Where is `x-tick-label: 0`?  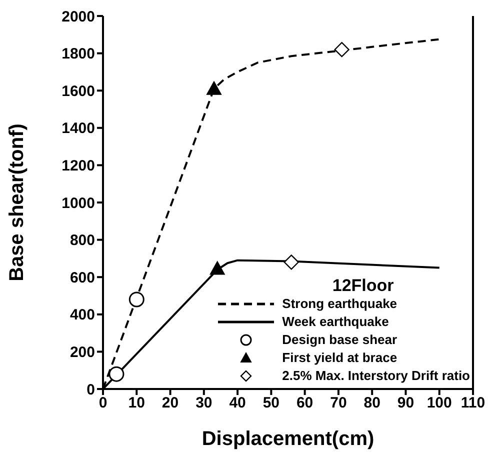 x-tick-label: 0 is located at coordinates (103, 403).